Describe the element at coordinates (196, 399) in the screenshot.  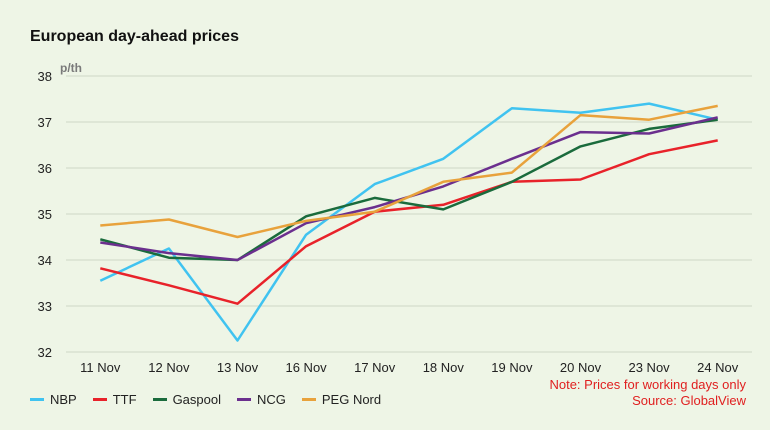
I see `legend-label: Gaspool` at that location.